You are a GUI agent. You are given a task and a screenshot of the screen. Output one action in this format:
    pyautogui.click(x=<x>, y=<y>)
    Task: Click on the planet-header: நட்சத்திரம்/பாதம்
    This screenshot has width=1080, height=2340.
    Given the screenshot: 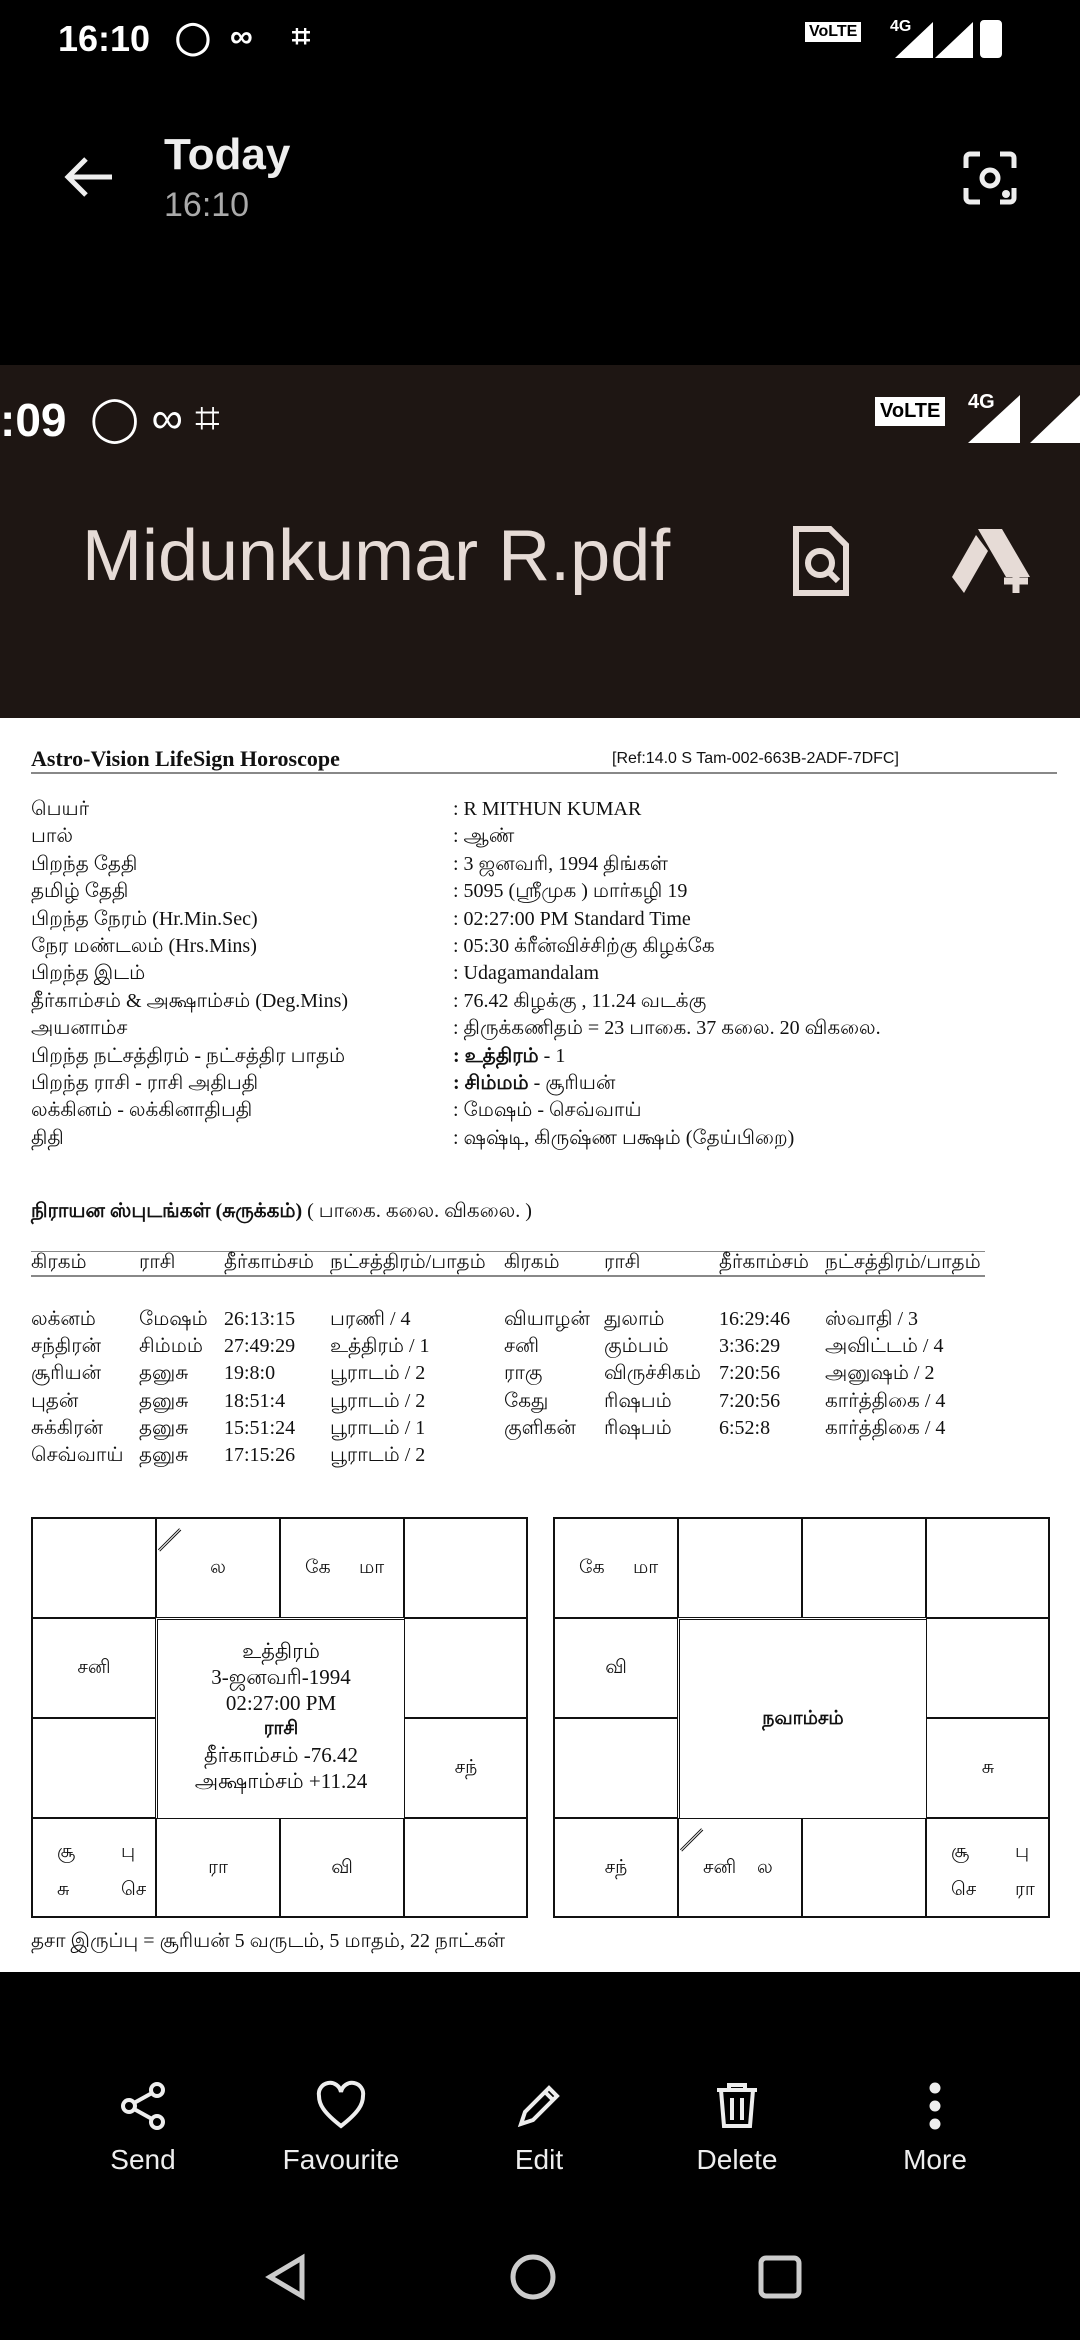 What is the action you would take?
    pyautogui.click(x=408, y=1262)
    